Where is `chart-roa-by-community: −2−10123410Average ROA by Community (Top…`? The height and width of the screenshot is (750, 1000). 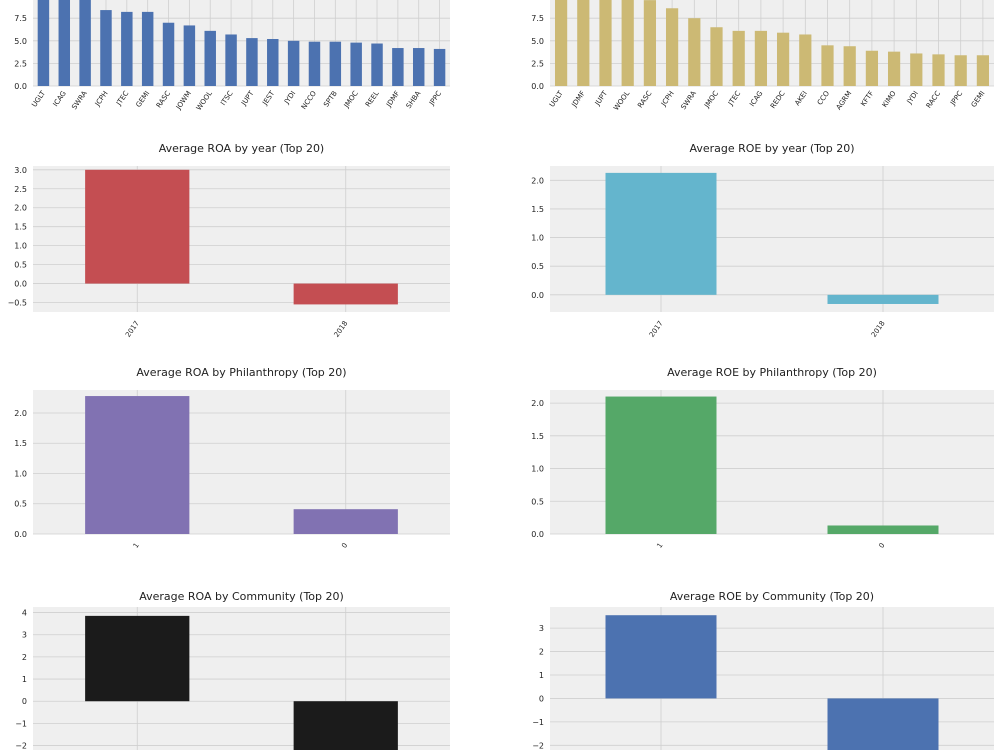
chart-roa-by-community: −2−10123410Average ROA by Community (Top… is located at coordinates (232, 670).